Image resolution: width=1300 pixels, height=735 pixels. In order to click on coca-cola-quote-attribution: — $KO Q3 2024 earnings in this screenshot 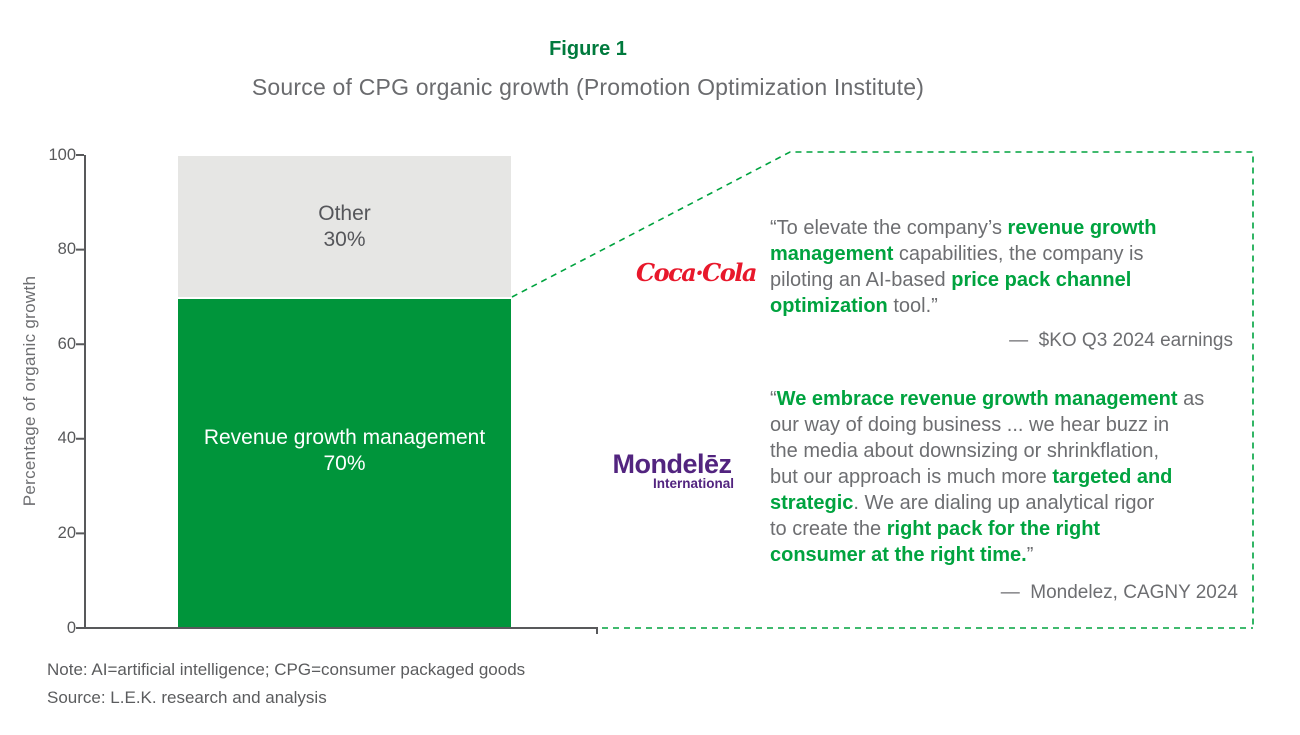, I will do `click(1121, 340)`.